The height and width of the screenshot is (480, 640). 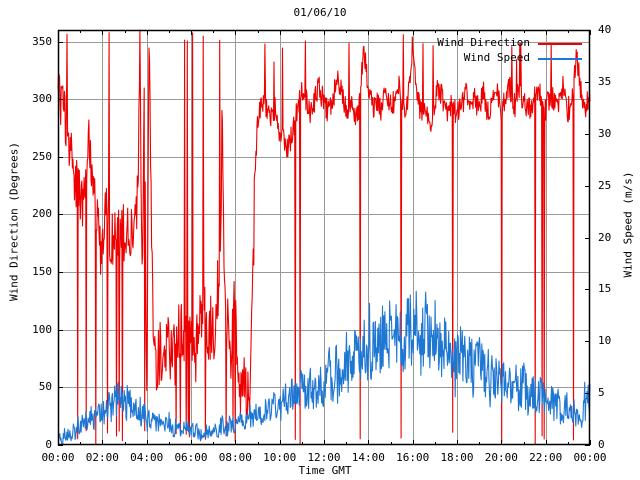 I want to click on legend-label-wind-speed: Wind Speed, so click(x=496, y=57).